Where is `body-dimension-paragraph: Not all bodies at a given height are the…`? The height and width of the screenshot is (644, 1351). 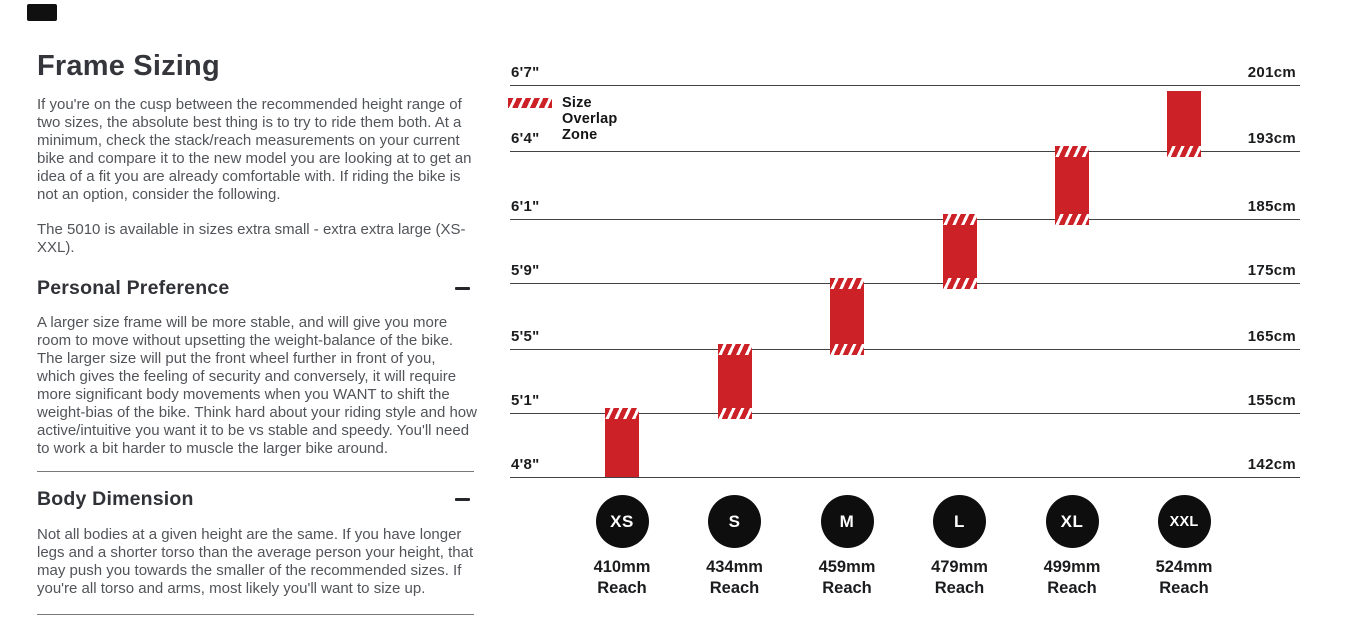 body-dimension-paragraph: Not all bodies at a given height are the… is located at coordinates (255, 561).